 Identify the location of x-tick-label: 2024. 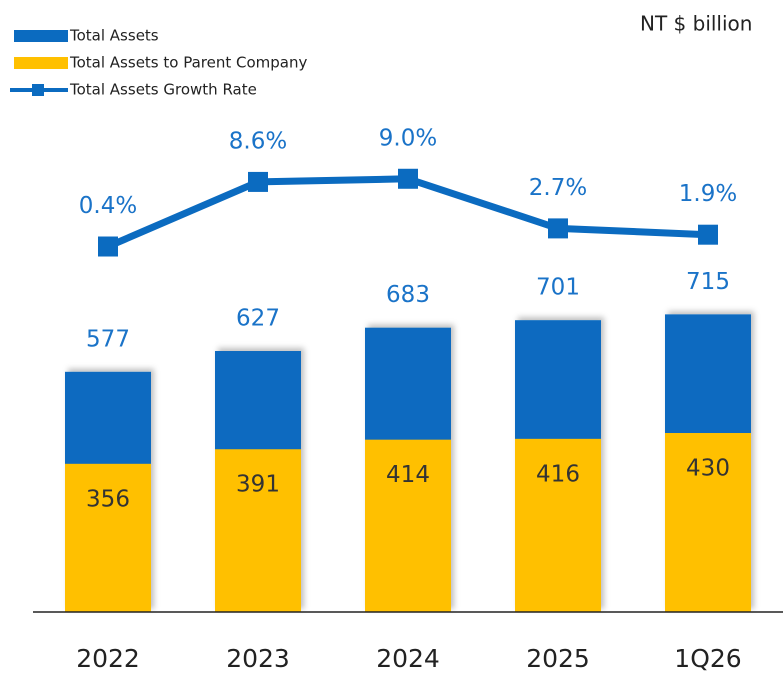
(408, 658).